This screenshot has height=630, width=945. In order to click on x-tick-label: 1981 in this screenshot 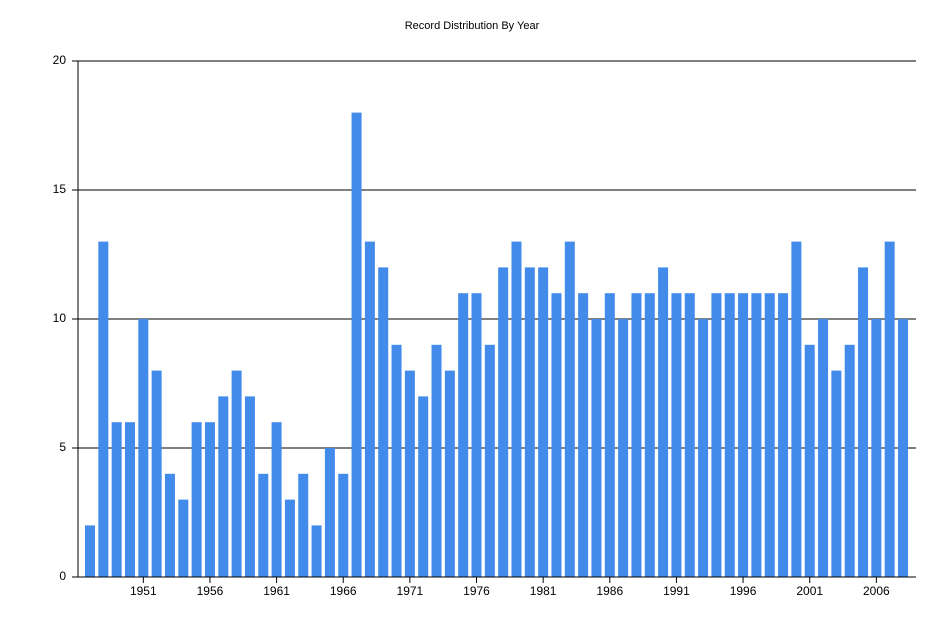, I will do `click(543, 591)`.